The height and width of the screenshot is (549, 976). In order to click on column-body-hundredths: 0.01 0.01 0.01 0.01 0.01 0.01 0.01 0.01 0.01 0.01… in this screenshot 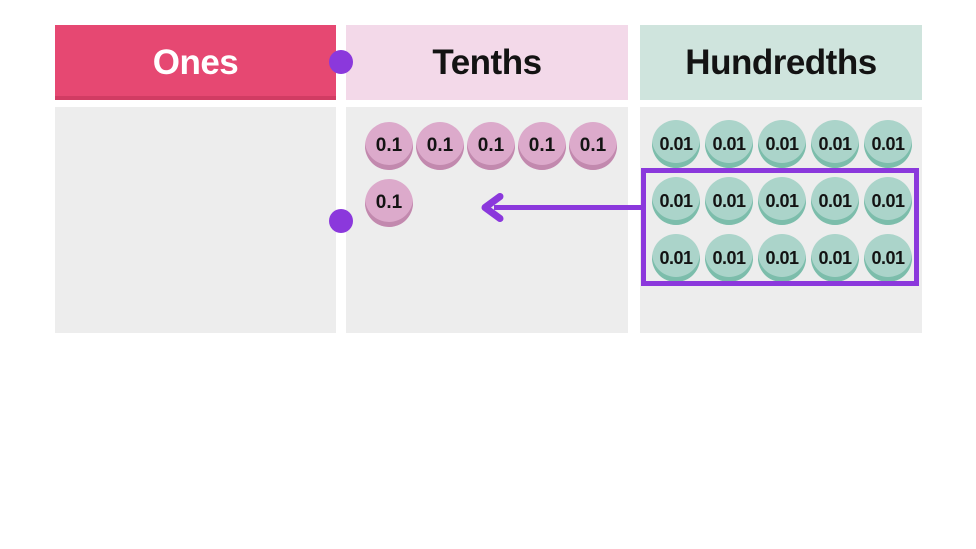, I will do `click(781, 220)`.